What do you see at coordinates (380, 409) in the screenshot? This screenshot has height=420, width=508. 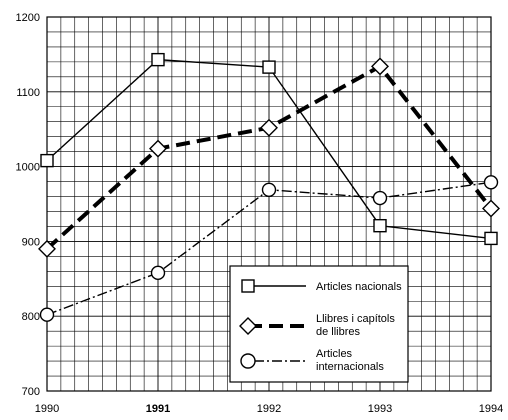 I see `x-tick-label: 1993` at bounding box center [380, 409].